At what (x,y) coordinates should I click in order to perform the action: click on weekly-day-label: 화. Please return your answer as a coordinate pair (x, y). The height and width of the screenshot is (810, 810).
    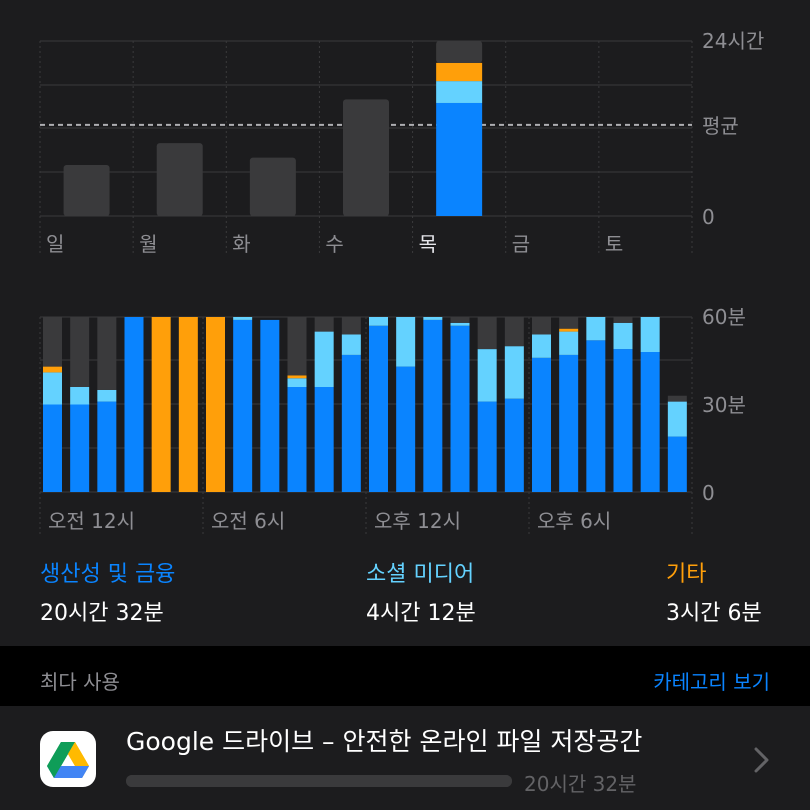
    Looking at the image, I should click on (241, 244).